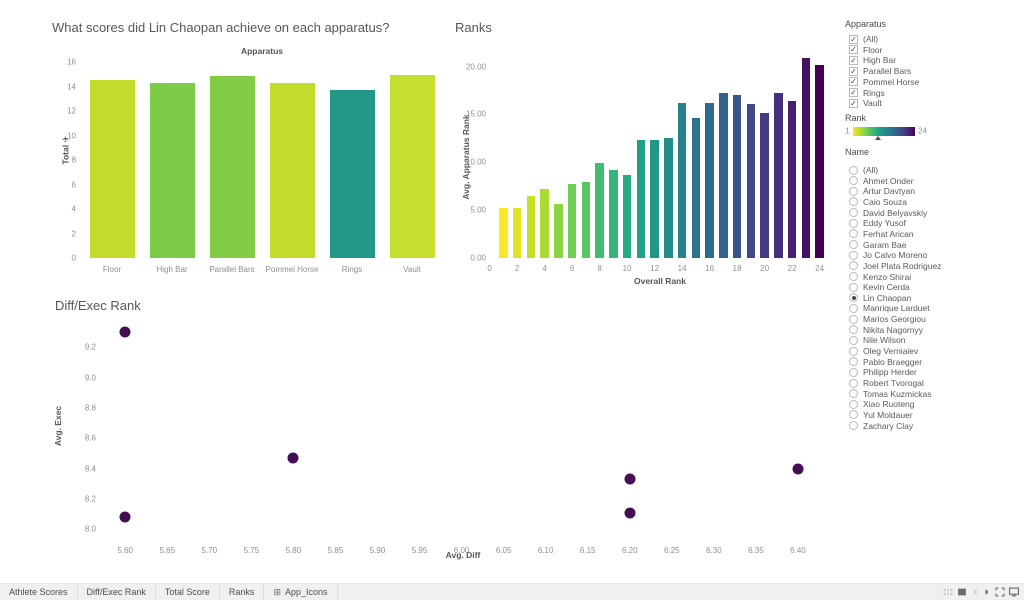 Image resolution: width=1024 pixels, height=600 pixels. Describe the element at coordinates (883, 372) in the screenshot. I see `name-radio-philipp-herder: Philipp Herder` at that location.